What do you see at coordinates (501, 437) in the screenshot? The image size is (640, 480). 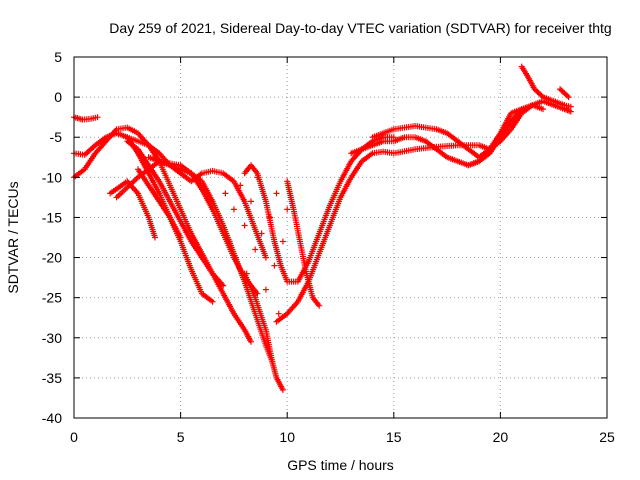 I see `x-tick-label: 20` at bounding box center [501, 437].